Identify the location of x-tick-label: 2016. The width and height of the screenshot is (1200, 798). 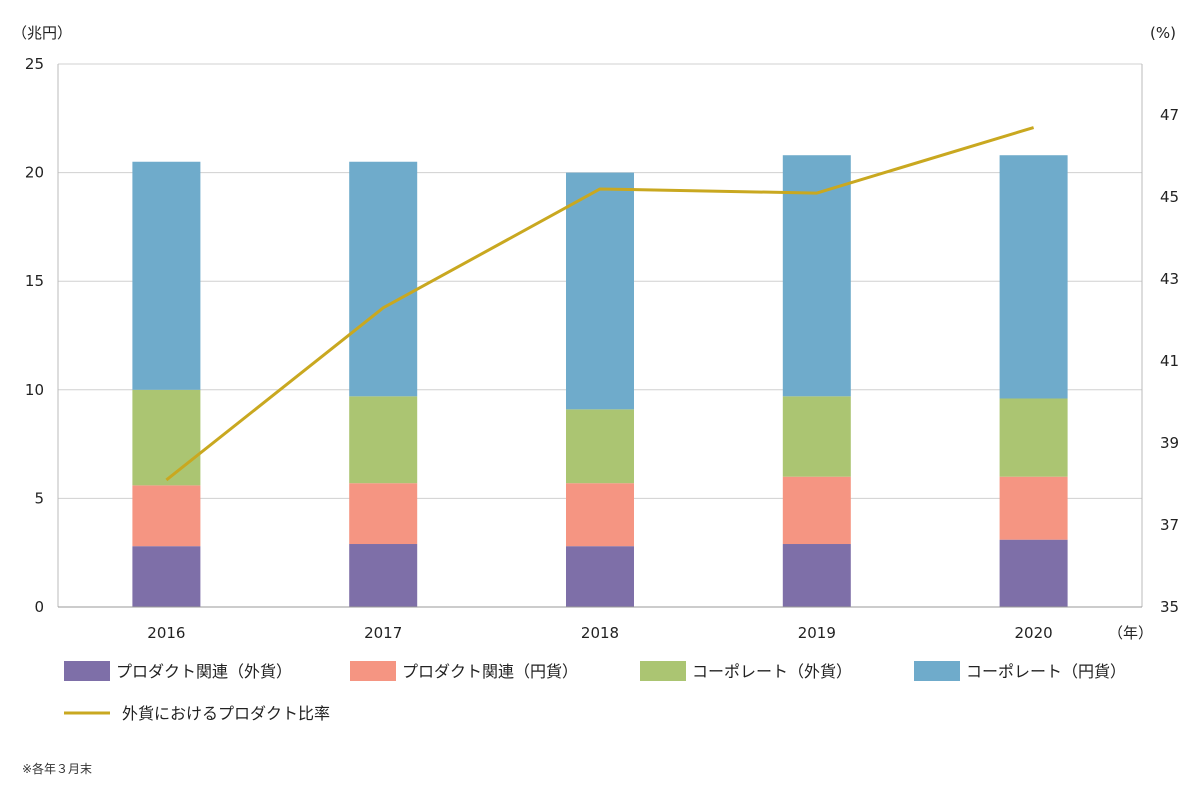
(166, 633).